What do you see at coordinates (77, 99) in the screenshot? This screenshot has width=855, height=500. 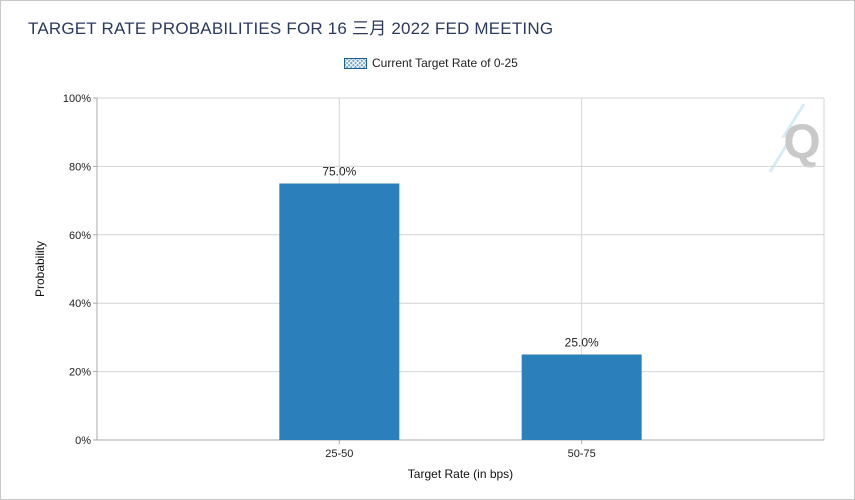 I see `y-tick-label: 100%` at bounding box center [77, 99].